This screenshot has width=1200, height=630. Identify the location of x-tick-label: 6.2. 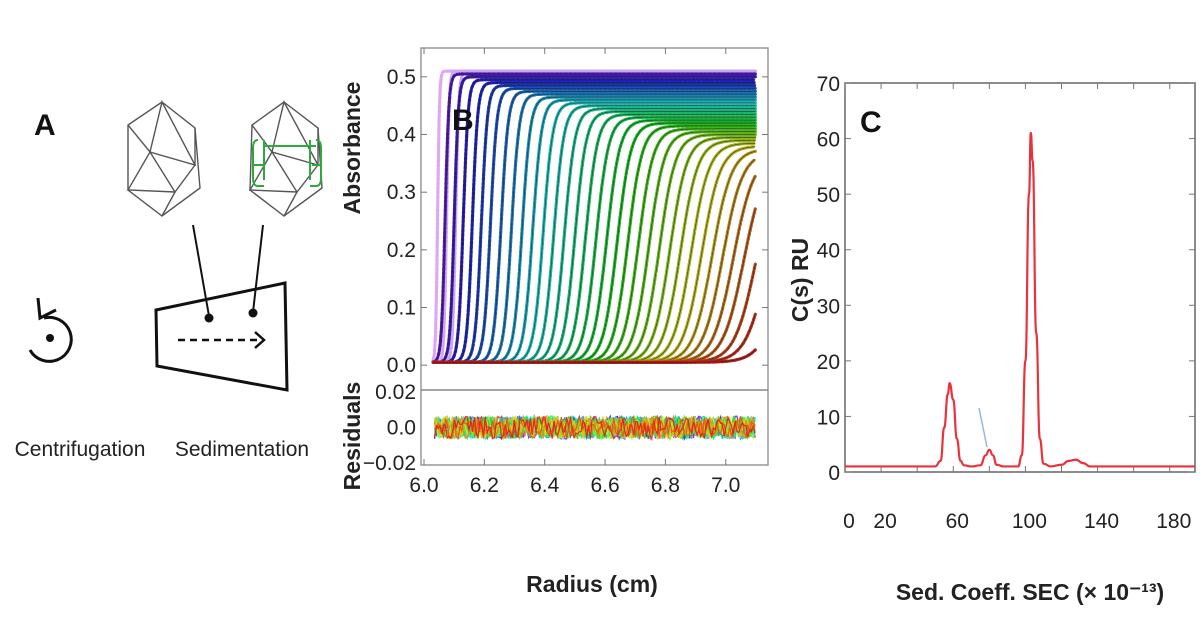
(484, 485).